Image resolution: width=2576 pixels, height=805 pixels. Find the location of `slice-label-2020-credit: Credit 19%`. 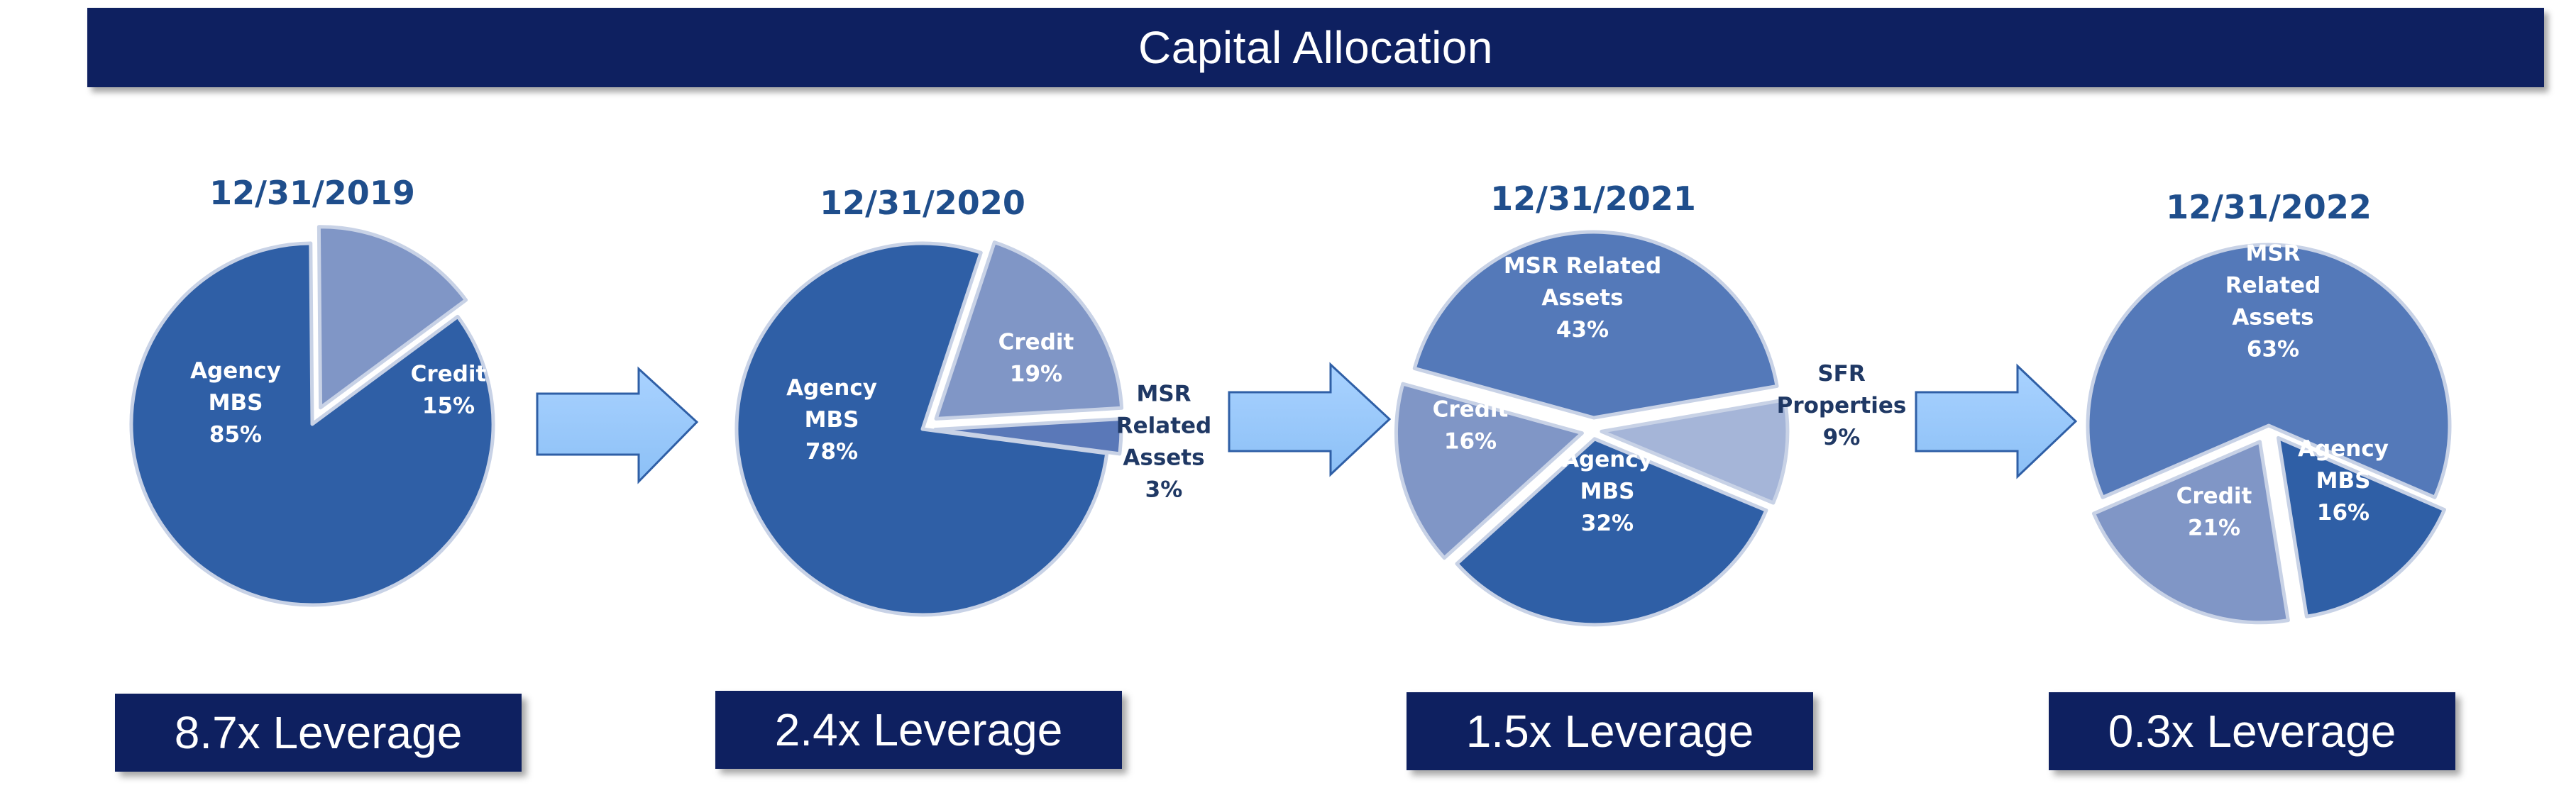

slice-label-2020-credit: Credit 19% is located at coordinates (1036, 358).